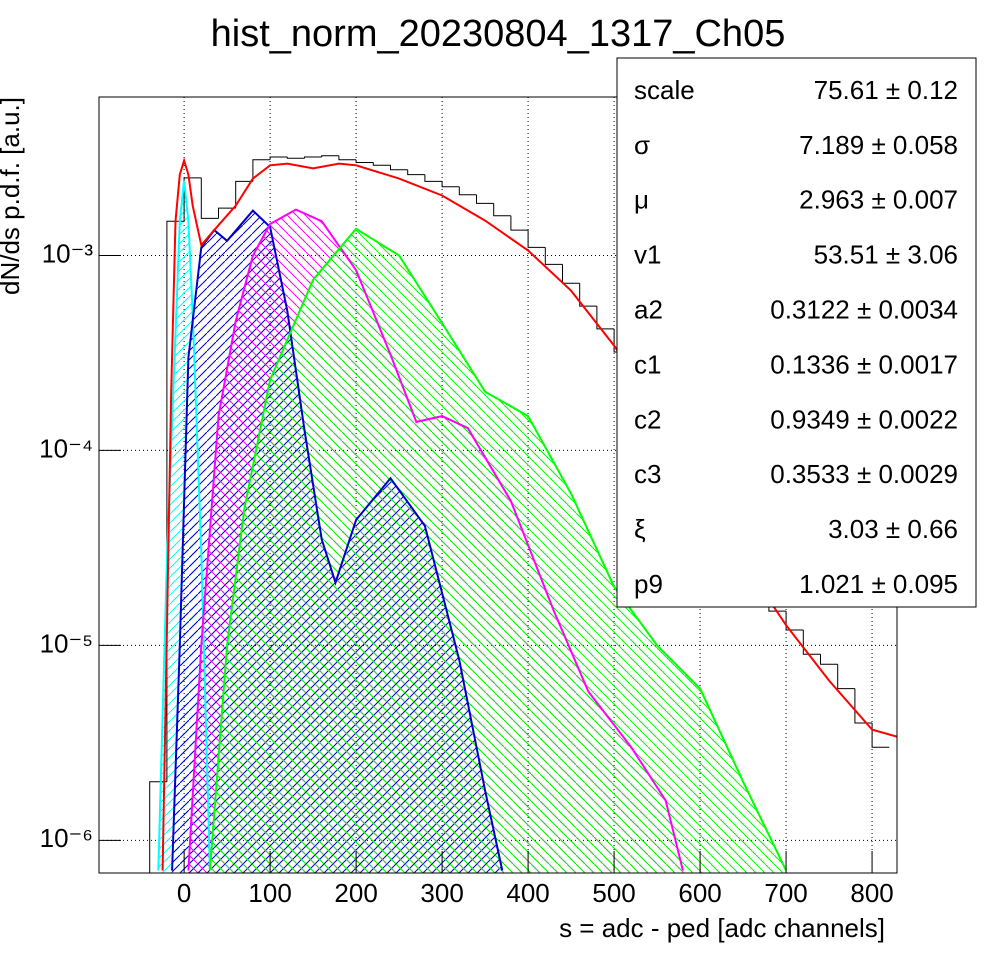  I want to click on stats-value: 0.1336 ± 0.0017, so click(864, 364).